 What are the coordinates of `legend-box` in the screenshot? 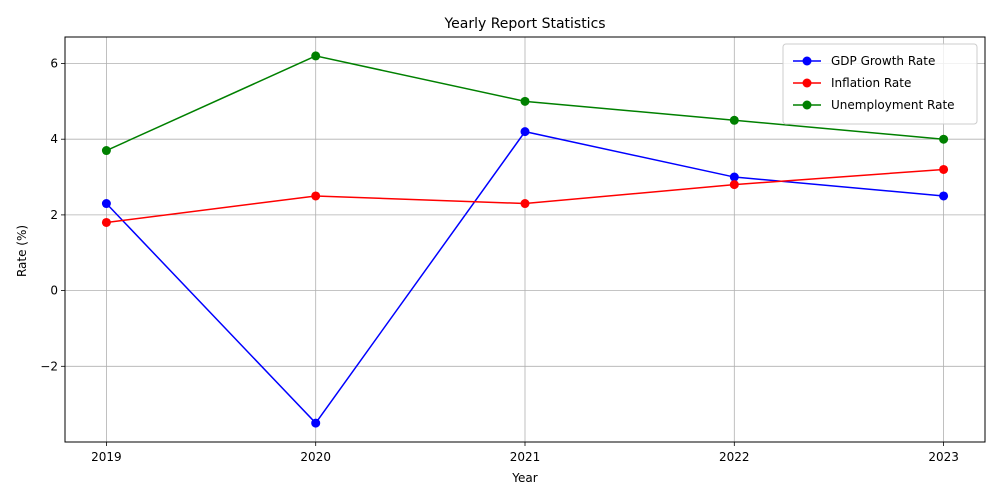 It's located at (880, 84).